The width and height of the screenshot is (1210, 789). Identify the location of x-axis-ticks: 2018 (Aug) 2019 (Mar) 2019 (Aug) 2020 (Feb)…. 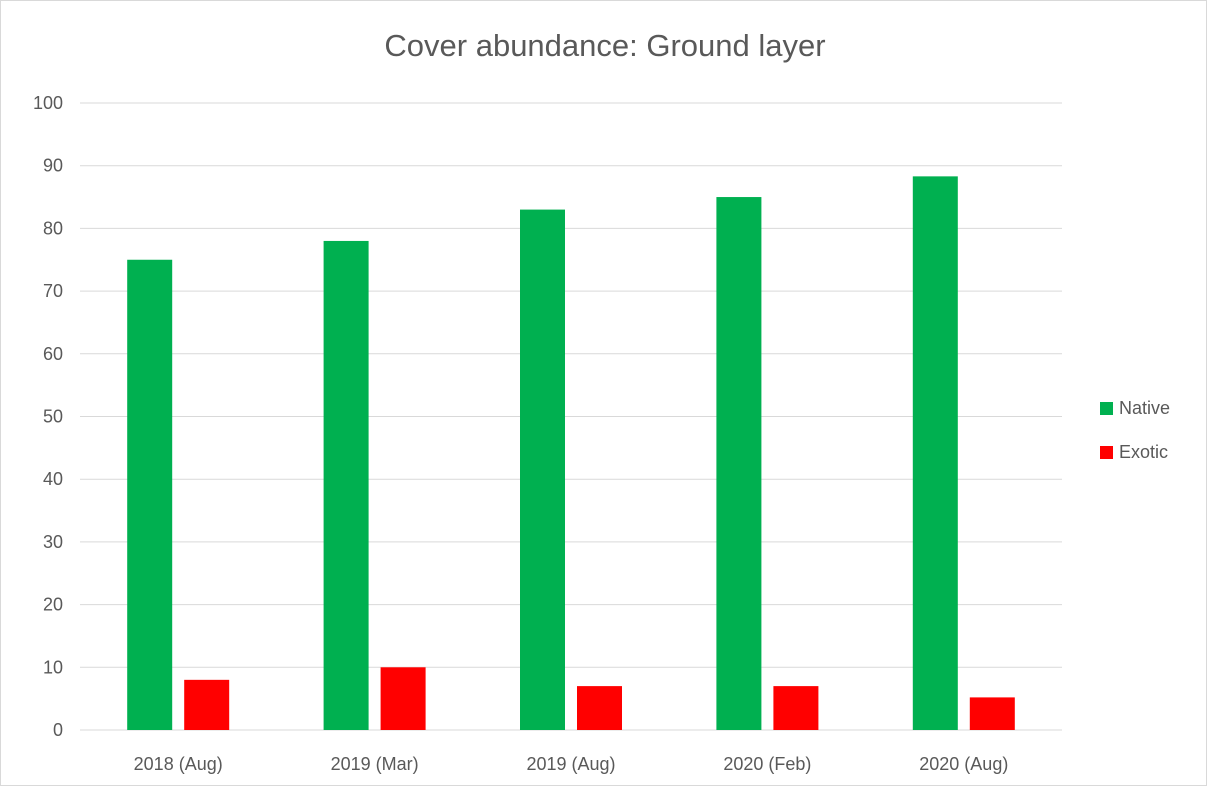
(571, 764).